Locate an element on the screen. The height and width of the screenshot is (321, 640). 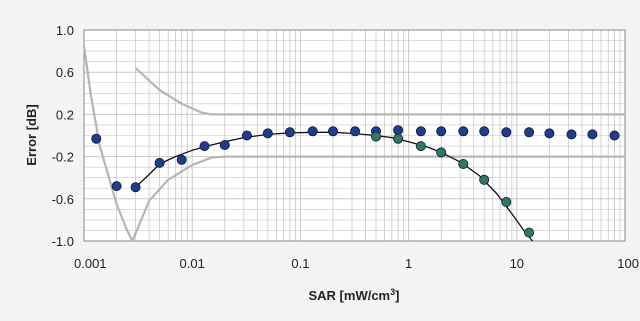
x-tick-label: 0.1 is located at coordinates (300, 263).